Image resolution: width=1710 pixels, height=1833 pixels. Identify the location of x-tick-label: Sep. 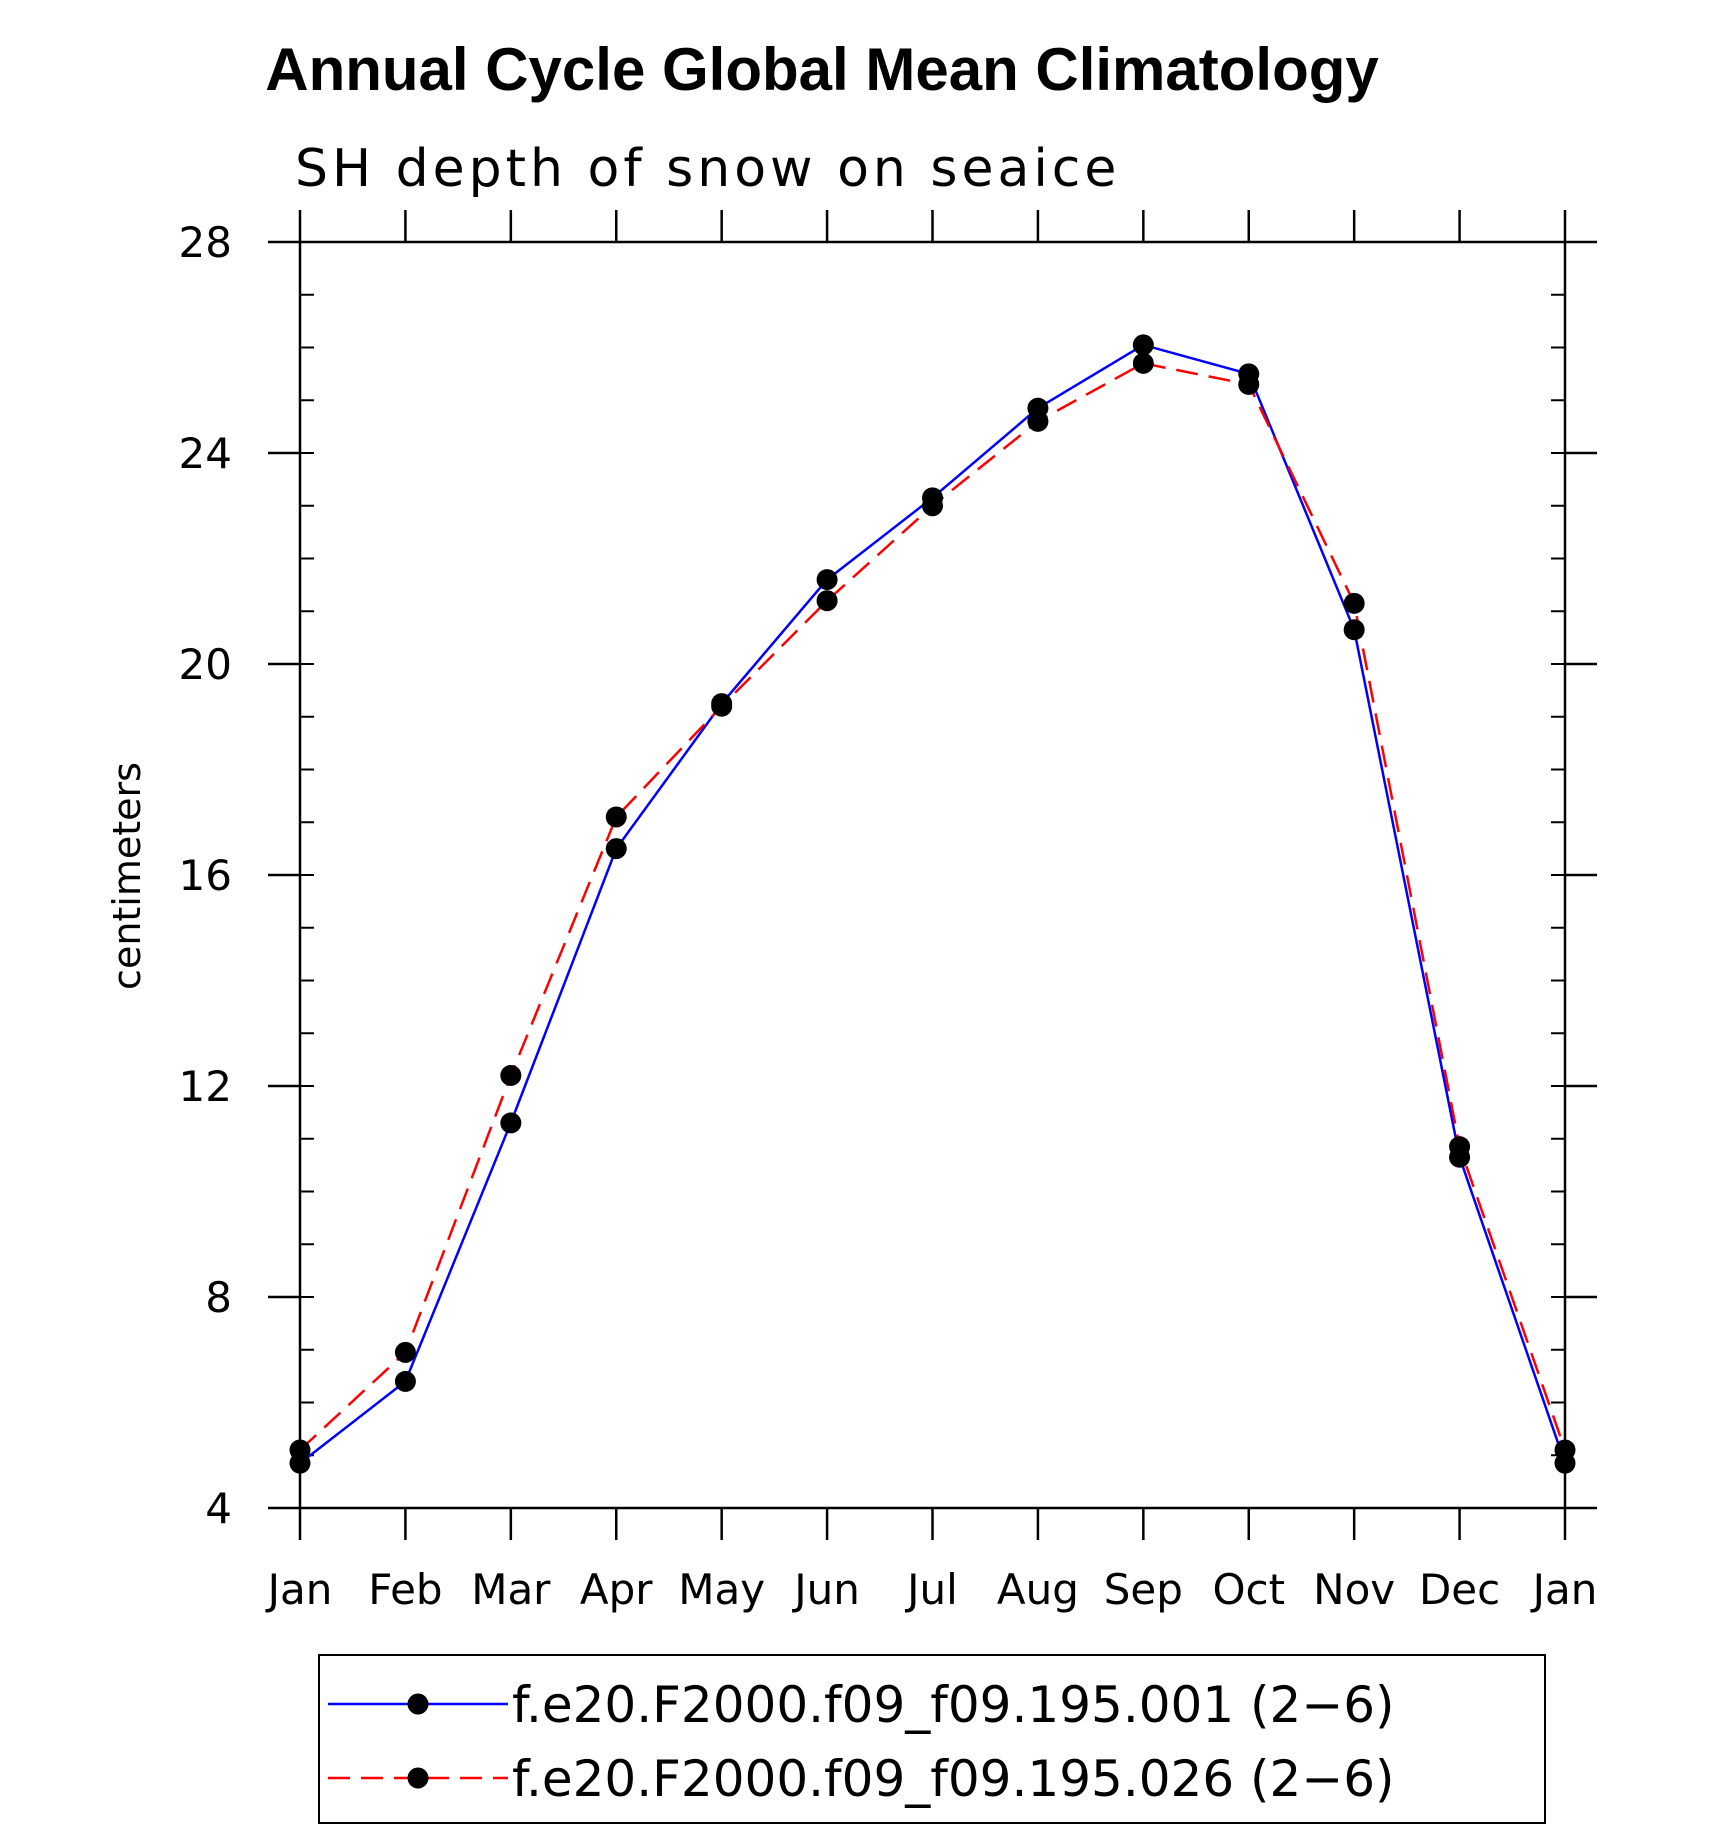
(1143, 1589).